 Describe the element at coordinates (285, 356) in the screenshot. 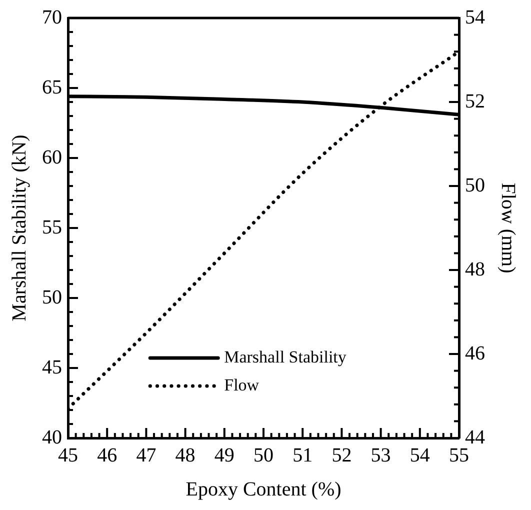

I see `legend-label: Marshall Stability` at that location.